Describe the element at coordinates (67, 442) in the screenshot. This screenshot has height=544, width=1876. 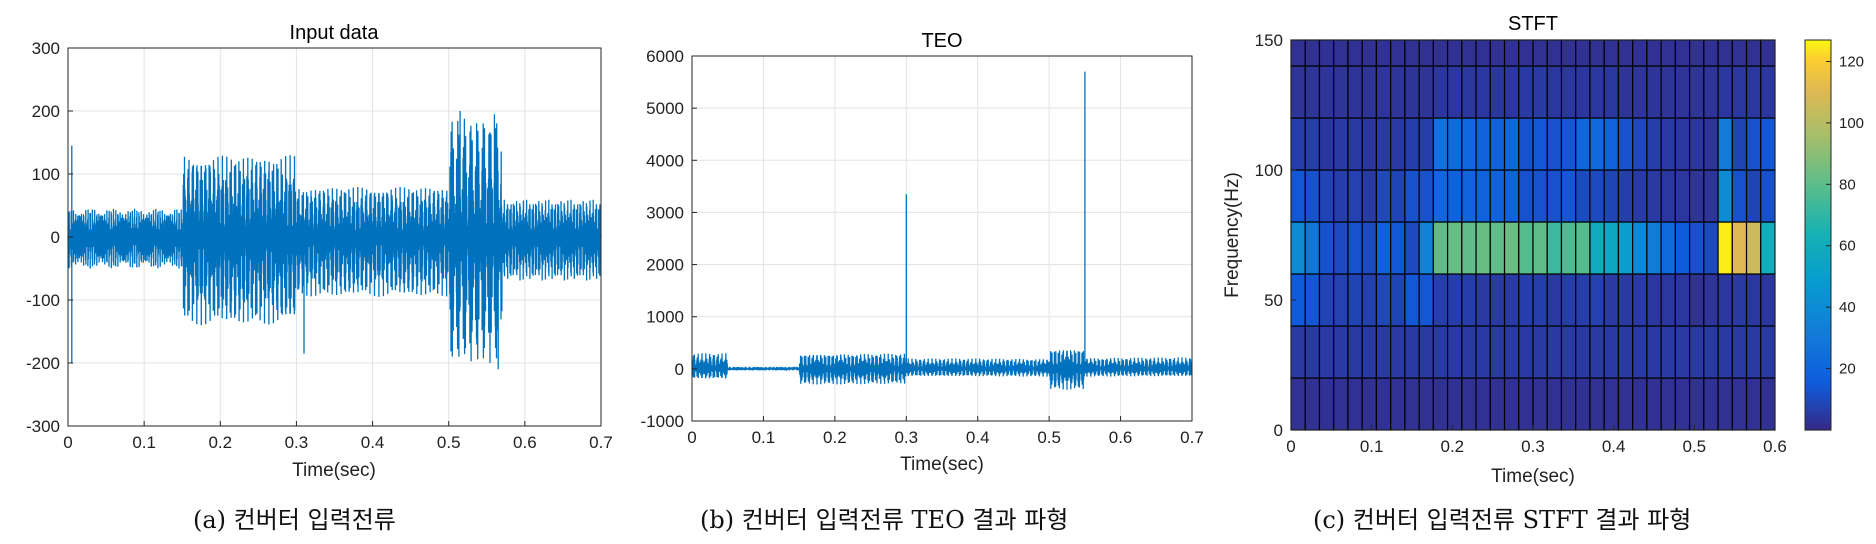
I see `x-tick-label: 0` at that location.